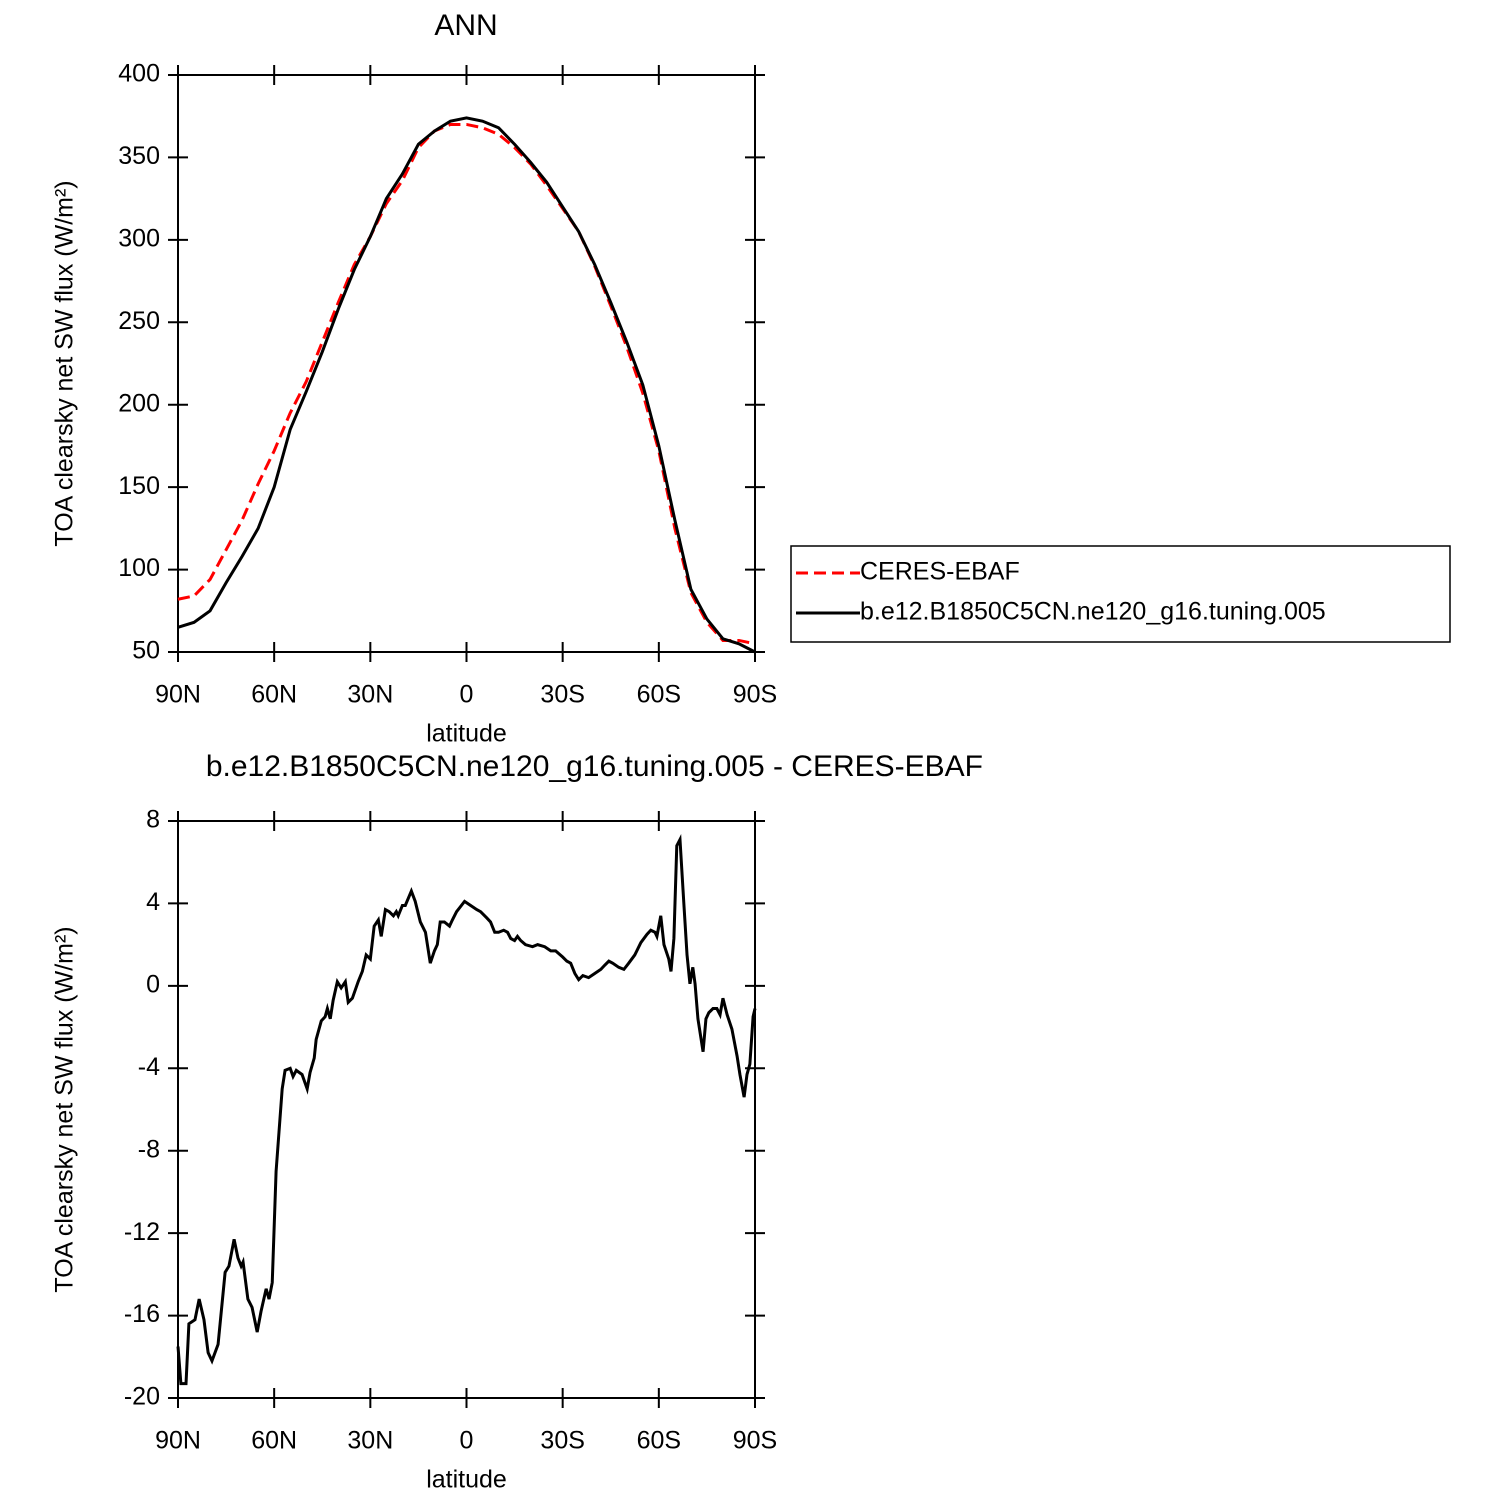  What do you see at coordinates (1093, 612) in the screenshot?
I see `legend-label: b.e12.B1850C5CN.ne120_g16.tuning.005` at bounding box center [1093, 612].